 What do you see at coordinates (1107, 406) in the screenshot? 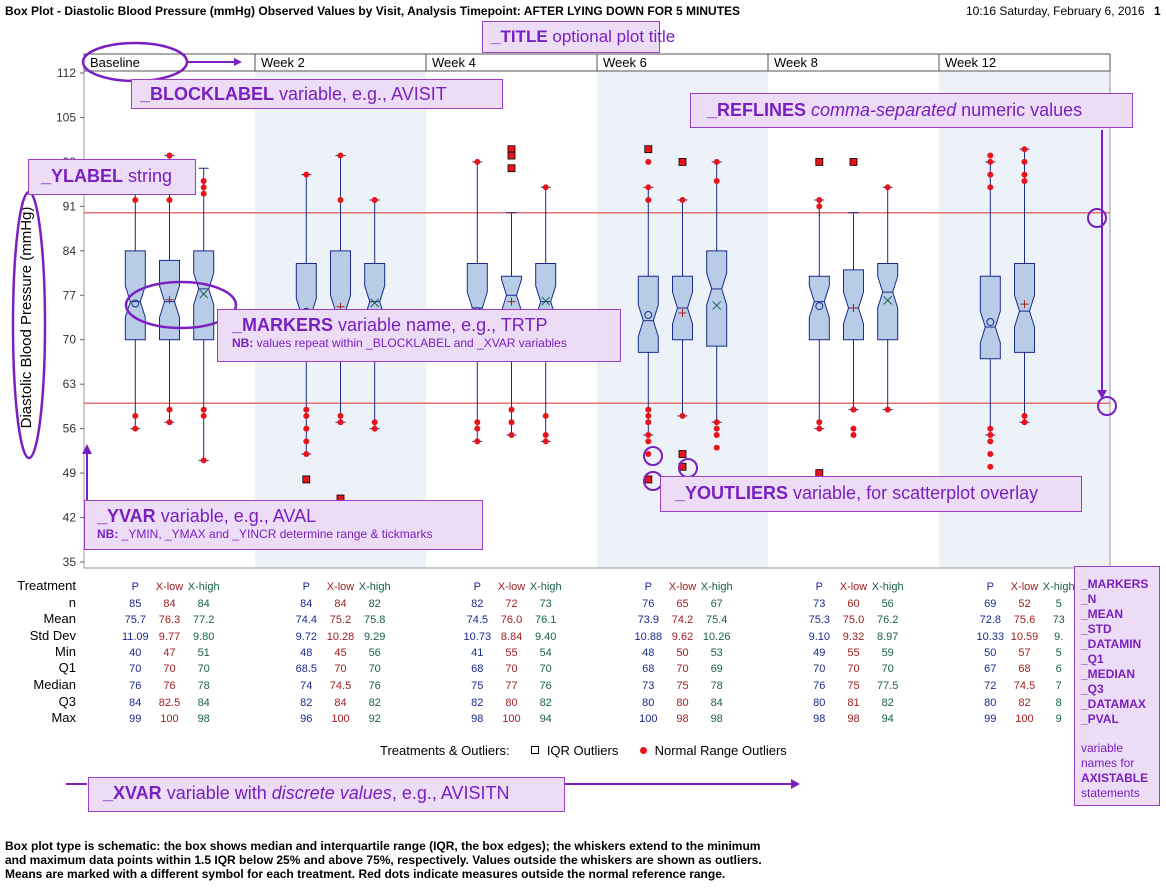
I see `highlight-refline-lower` at bounding box center [1107, 406].